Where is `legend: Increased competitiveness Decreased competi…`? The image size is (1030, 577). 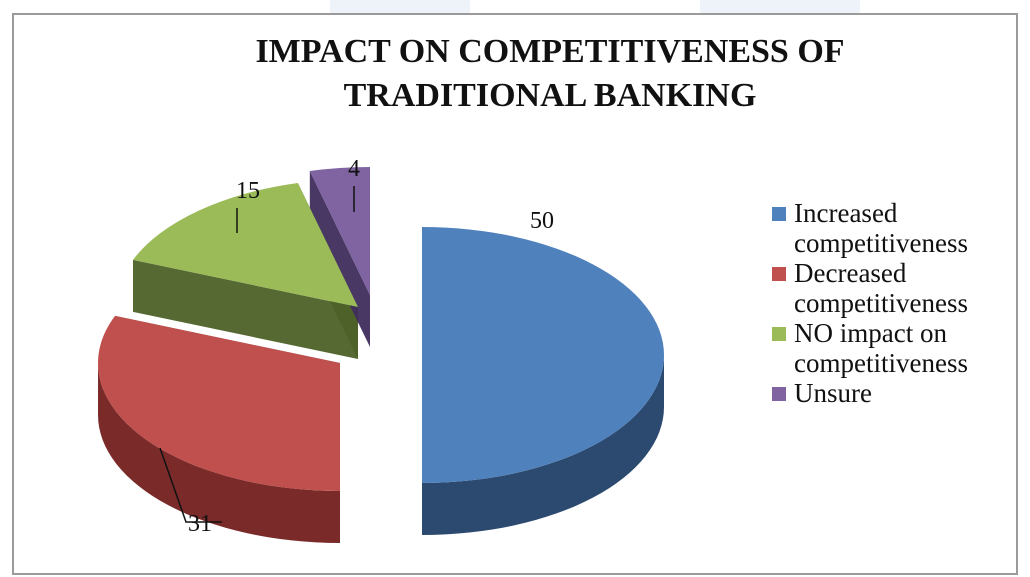
legend: Increased competitiveness Decreased competi… is located at coordinates (892, 303).